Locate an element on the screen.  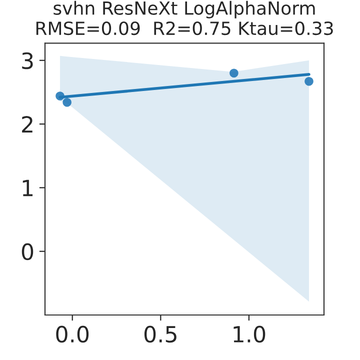
x-tick-label: 0.0 is located at coordinates (72, 334).